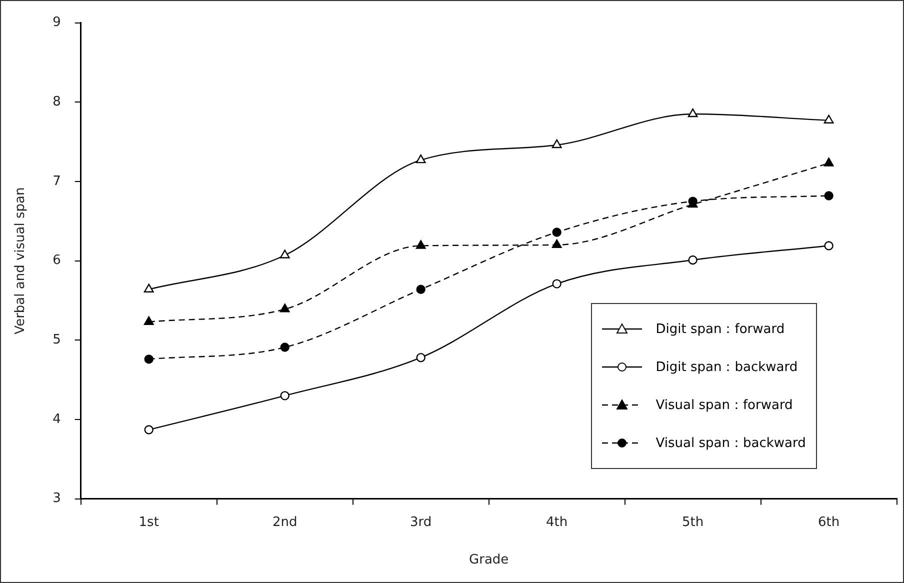 Image resolution: width=904 pixels, height=583 pixels. Describe the element at coordinates (56, 102) in the screenshot. I see `y-tick-label: 8` at that location.